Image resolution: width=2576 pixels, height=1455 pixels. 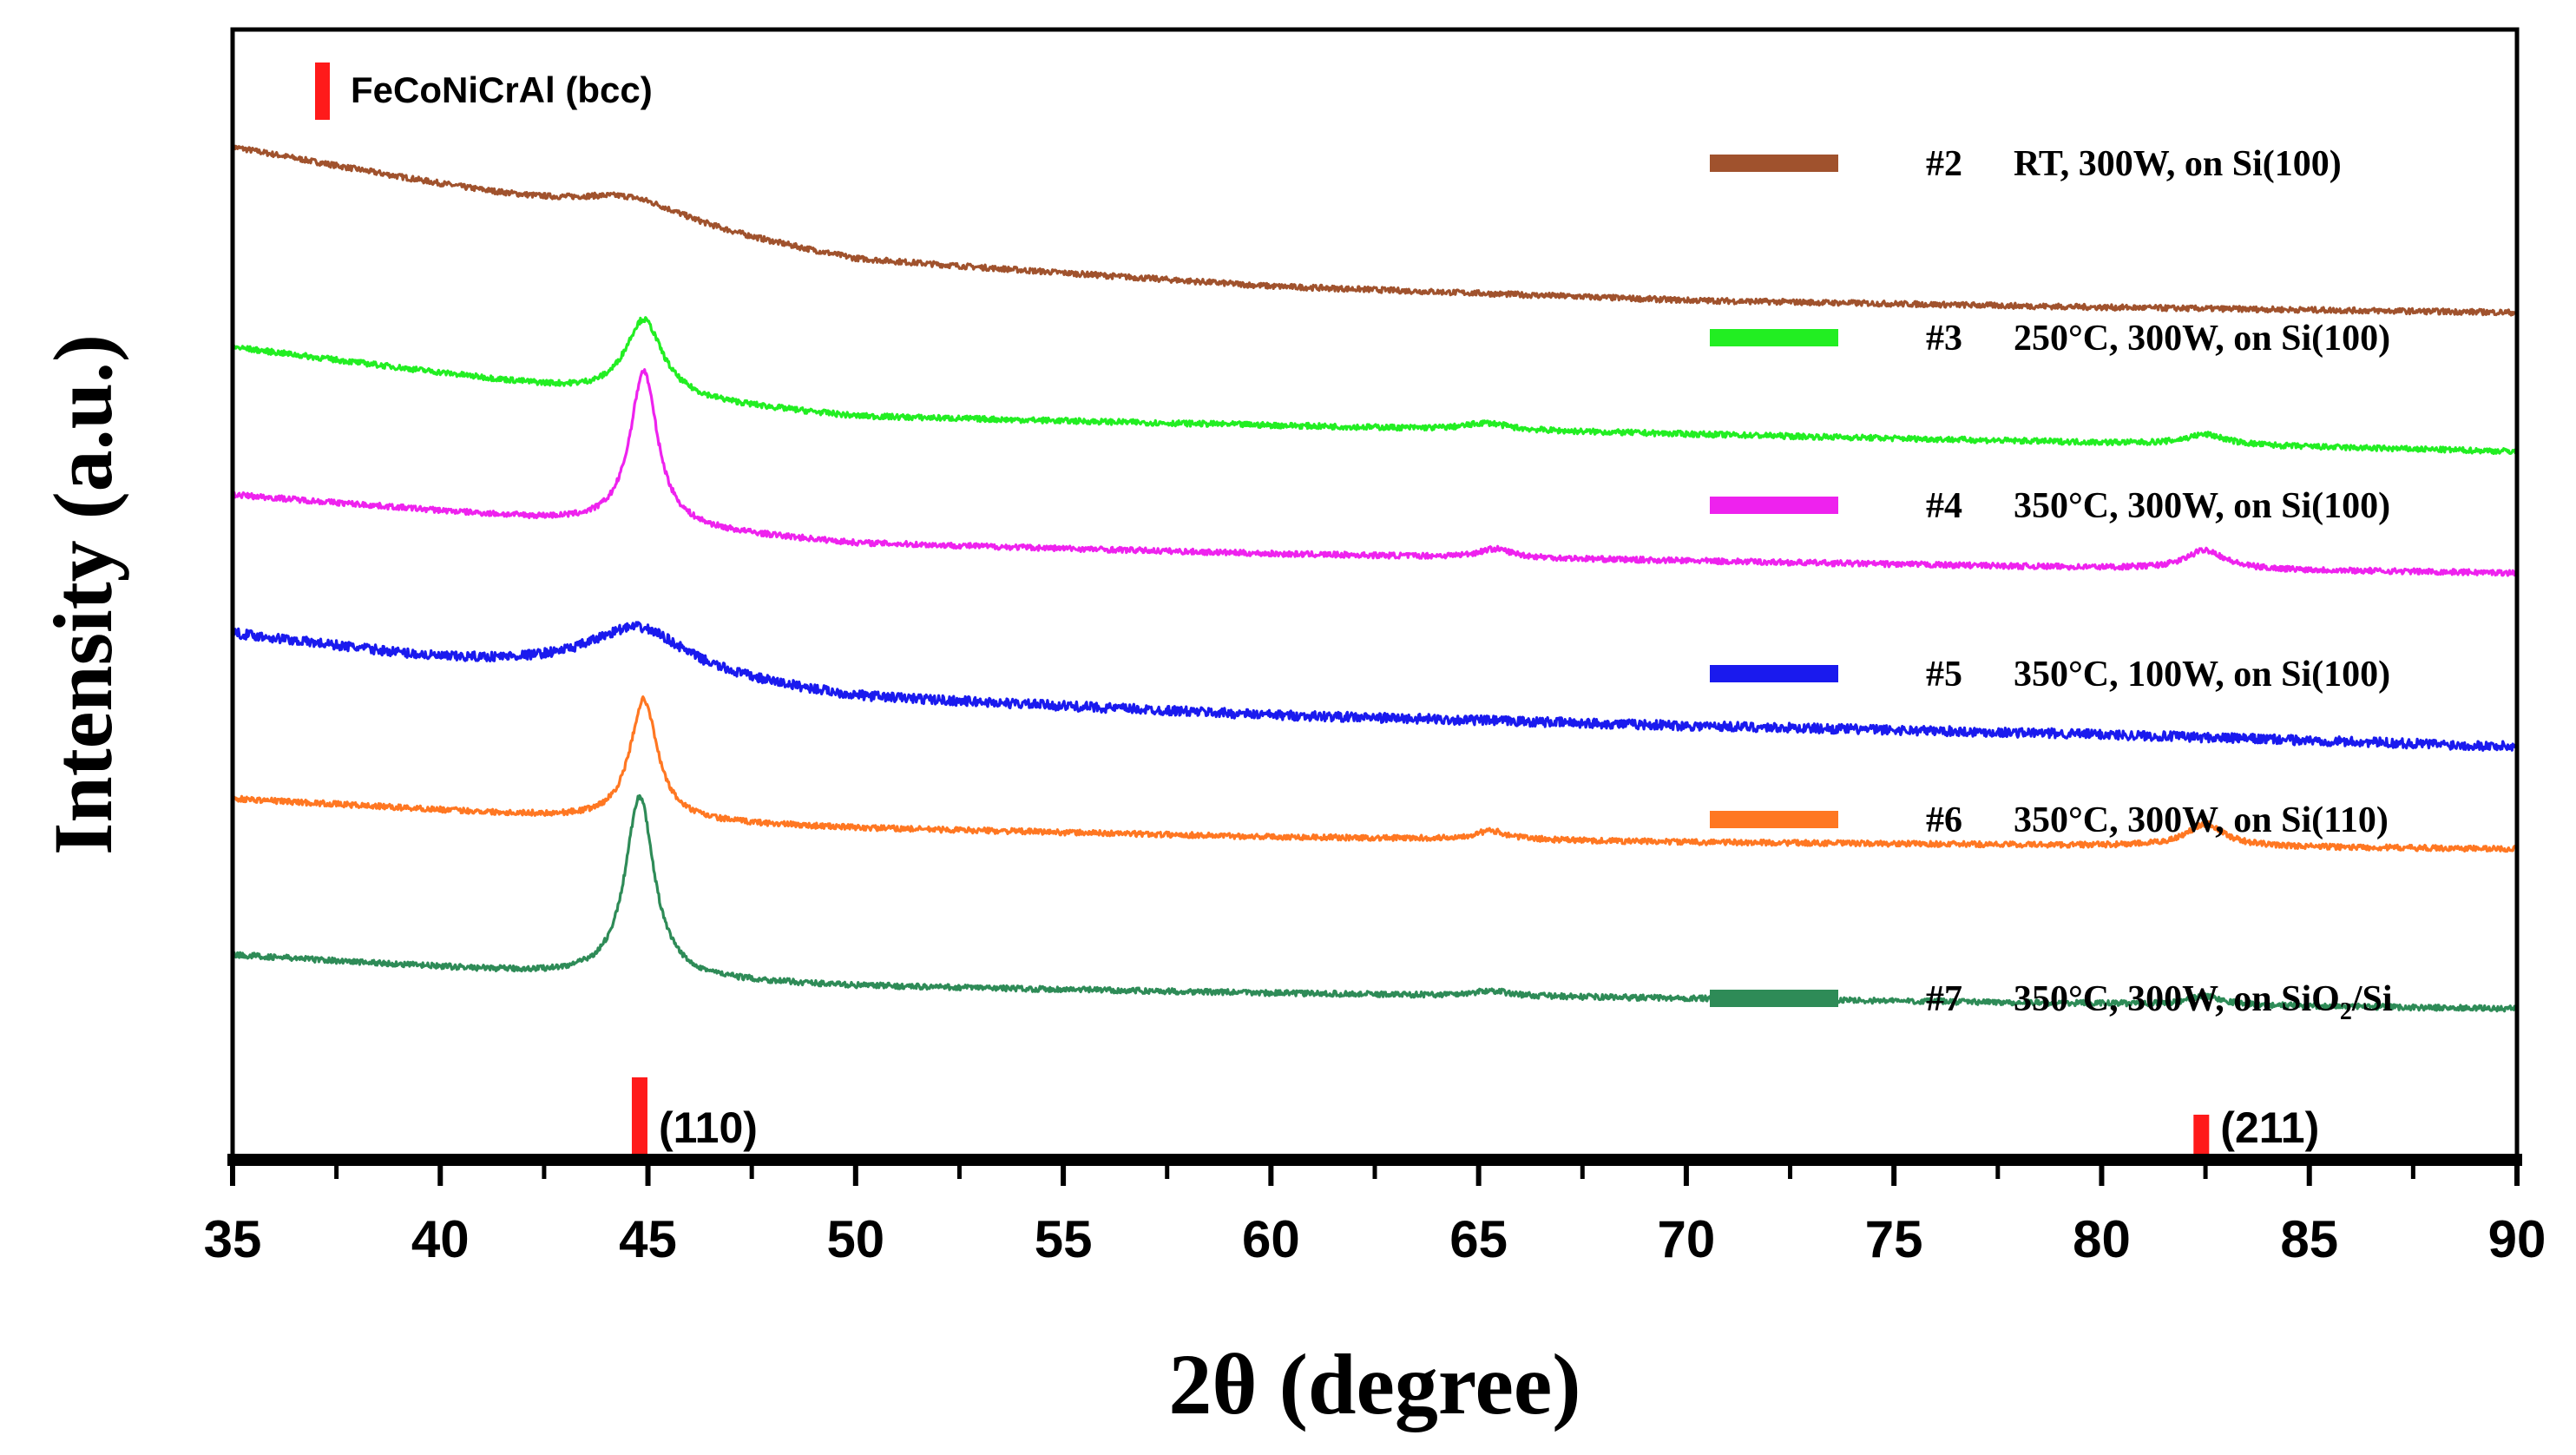 What do you see at coordinates (1944, 675) in the screenshot?
I see `legend-id: #5` at bounding box center [1944, 675].